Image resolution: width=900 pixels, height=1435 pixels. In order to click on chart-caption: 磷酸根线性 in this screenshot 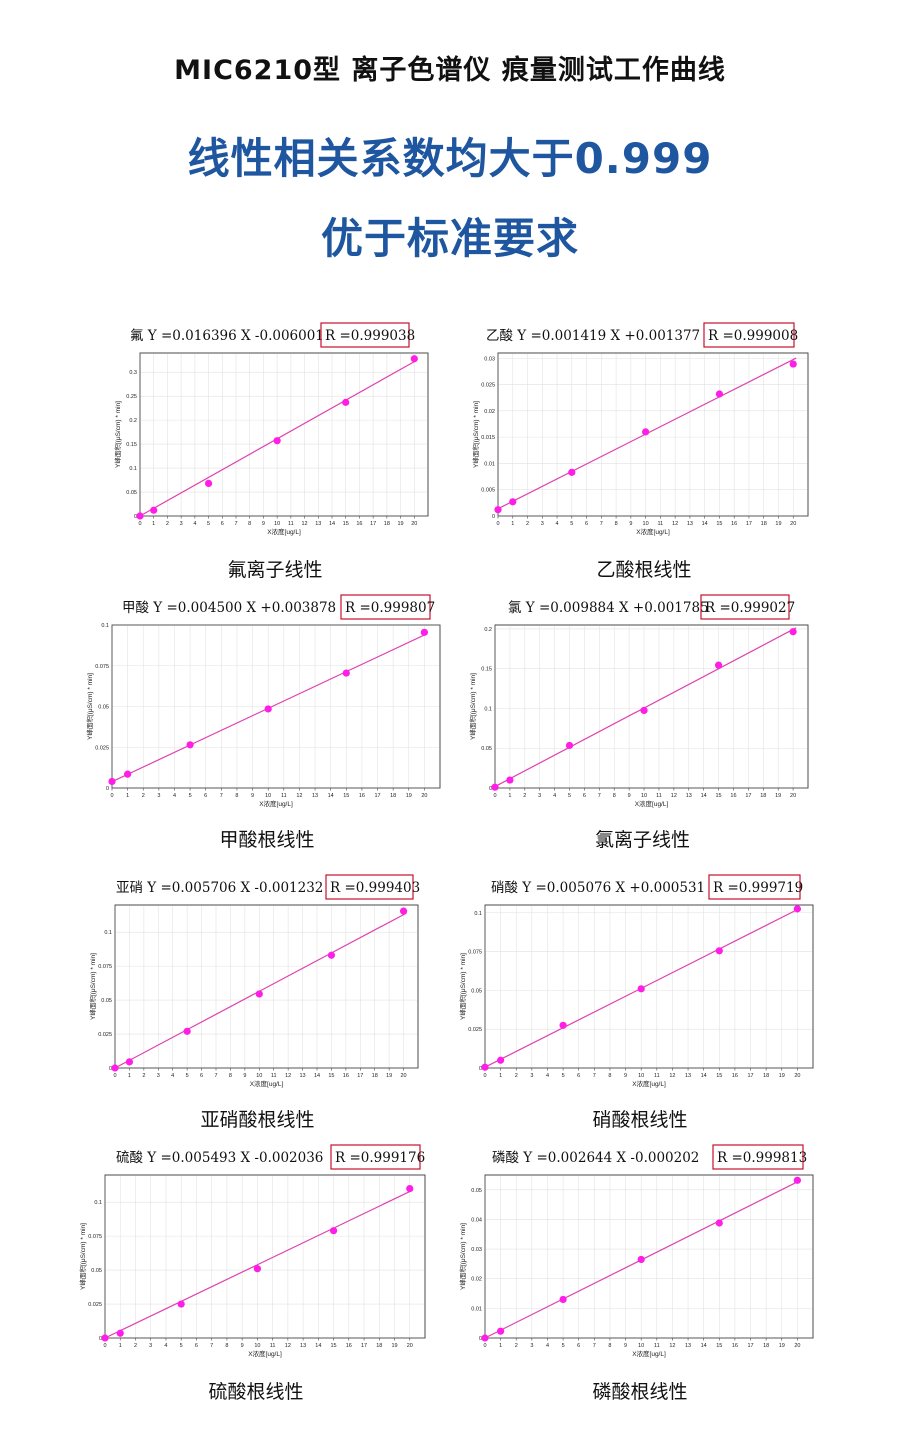, I will do `click(640, 1392)`.